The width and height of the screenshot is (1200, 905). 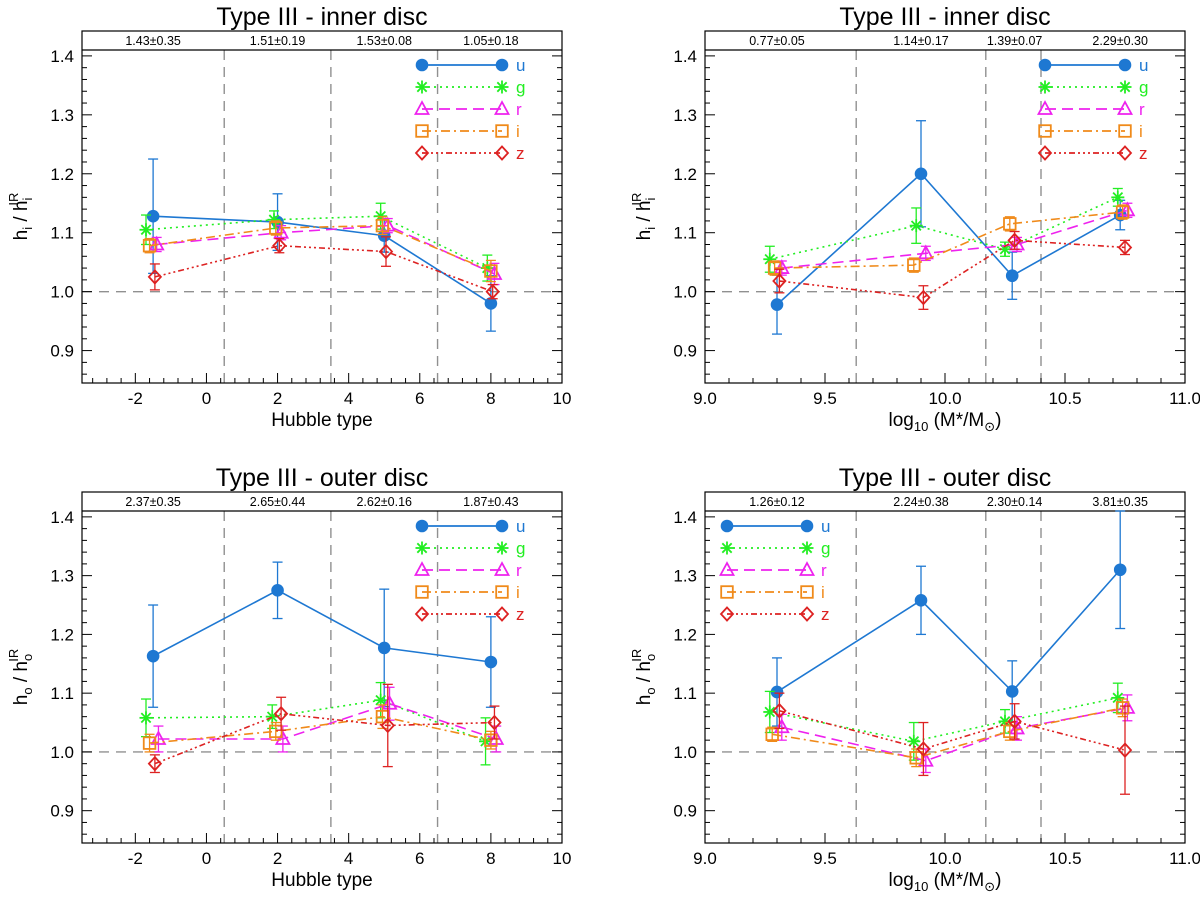 I want to click on y-tick-label: 1.2, so click(x=62, y=634).